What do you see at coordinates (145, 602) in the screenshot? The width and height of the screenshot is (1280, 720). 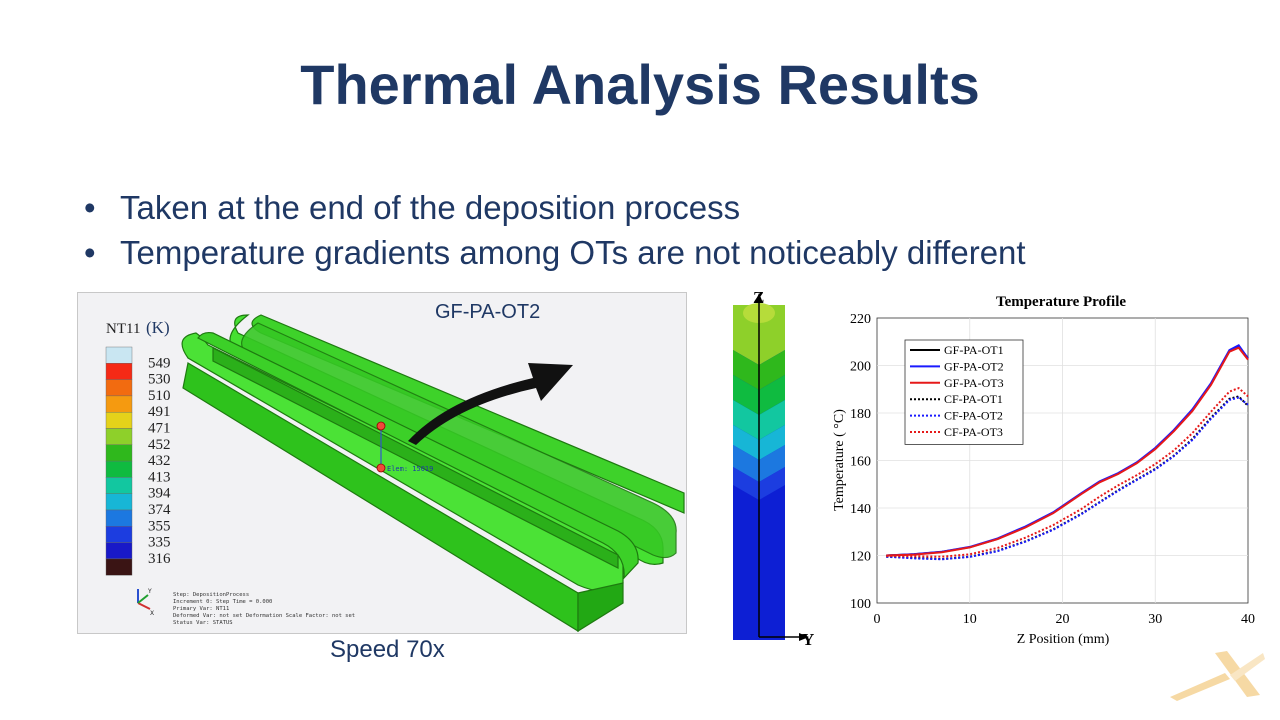 I see `axis-triad-icon: Y X` at bounding box center [145, 602].